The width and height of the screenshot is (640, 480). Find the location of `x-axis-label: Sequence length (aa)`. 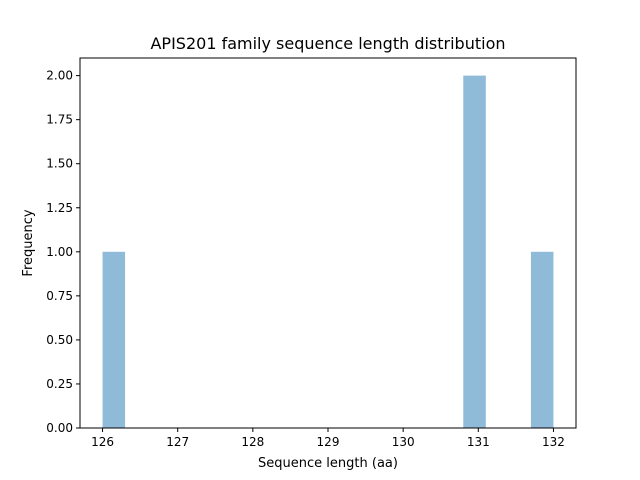

x-axis-label: Sequence length (aa) is located at coordinates (328, 463).